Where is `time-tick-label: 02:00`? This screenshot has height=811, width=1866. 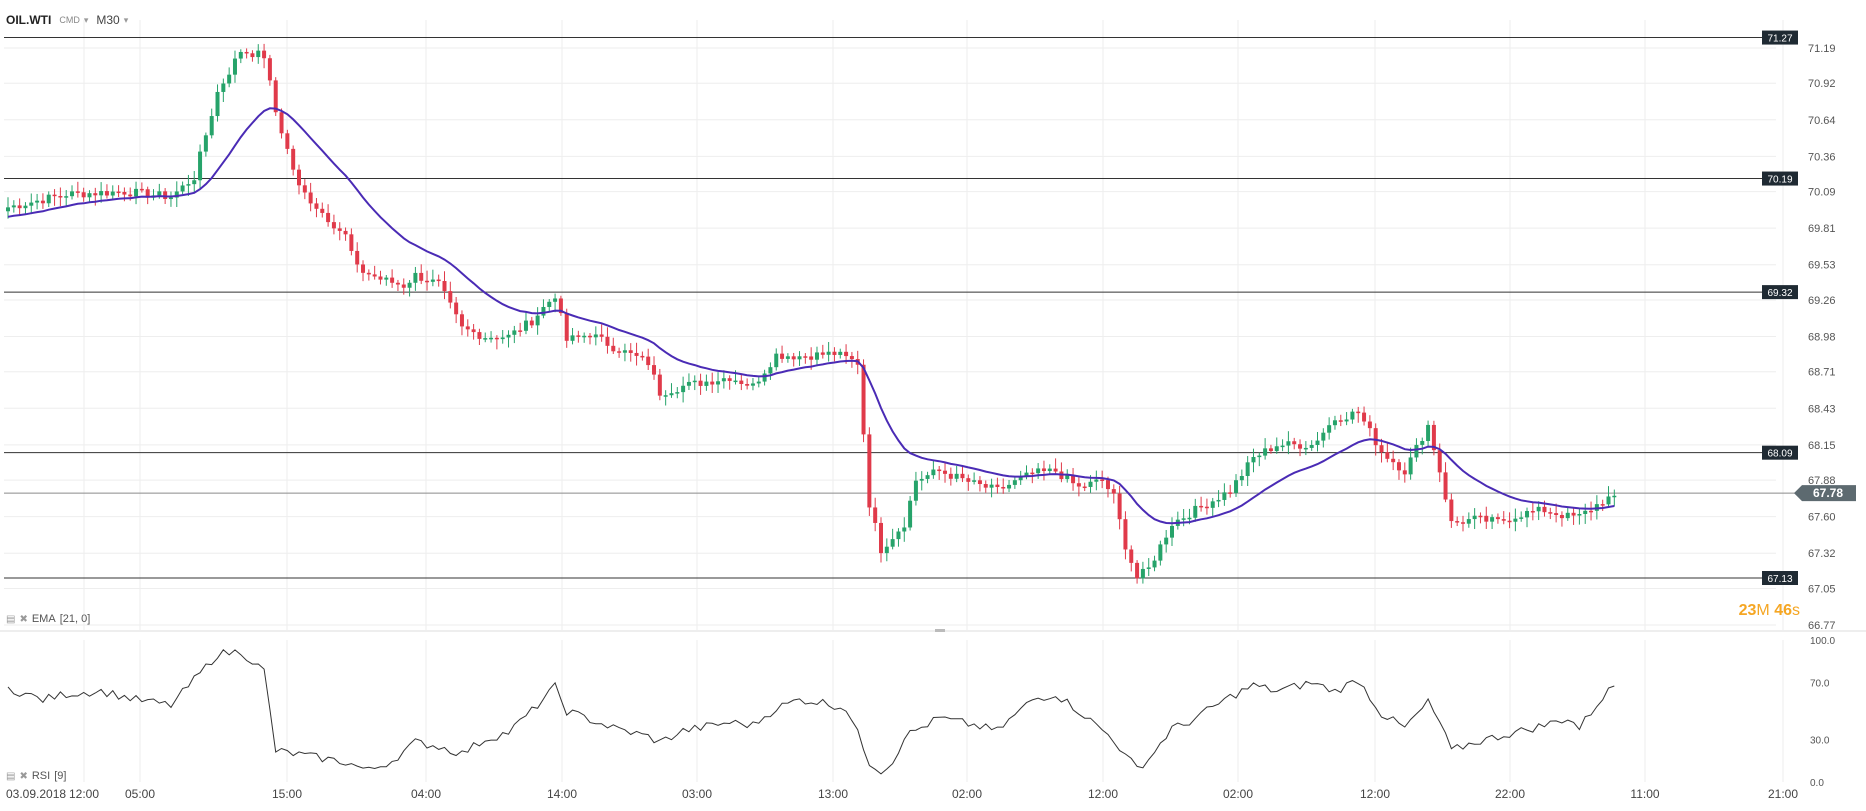
time-tick-label: 02:00 is located at coordinates (967, 794).